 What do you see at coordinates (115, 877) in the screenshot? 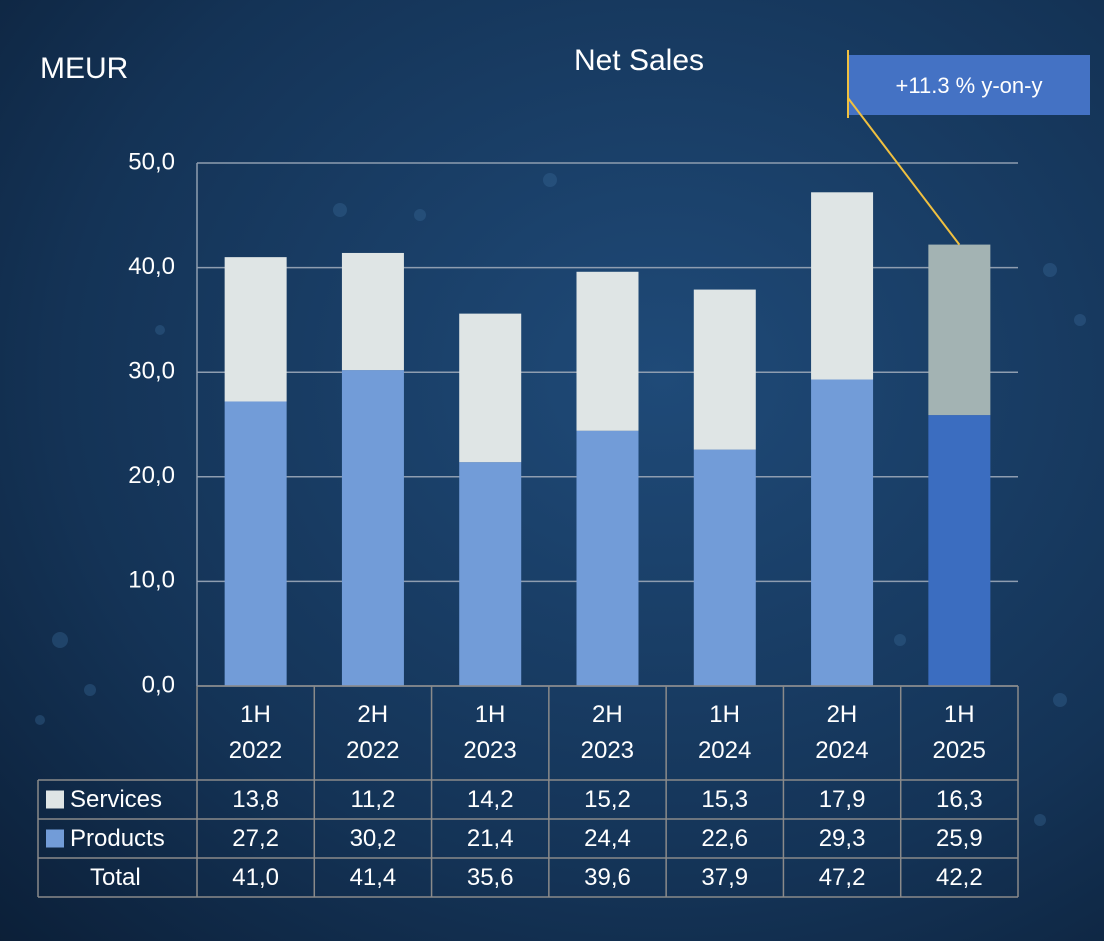
I see `total-label: Total` at bounding box center [115, 877].